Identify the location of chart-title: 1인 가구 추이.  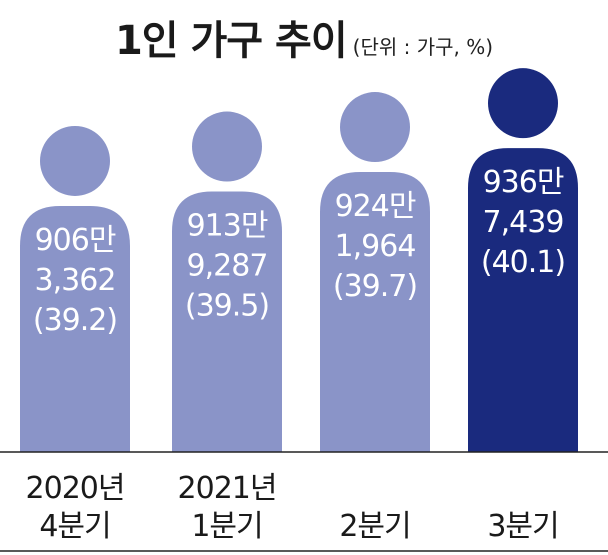
(231, 41).